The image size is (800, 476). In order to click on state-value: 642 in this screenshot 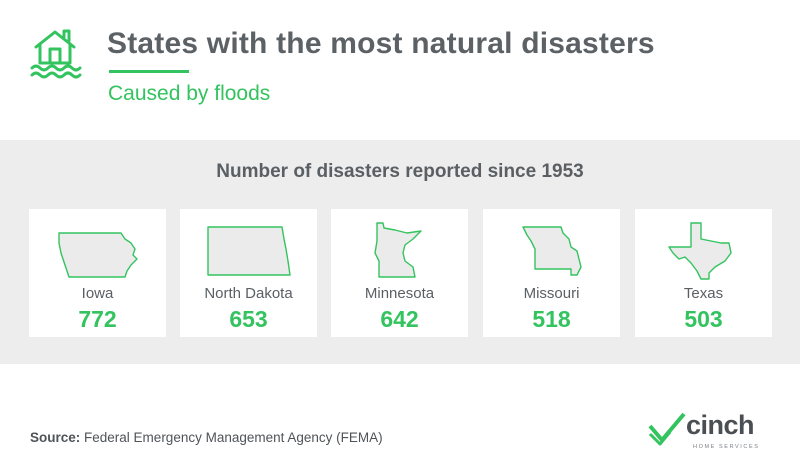, I will do `click(399, 319)`.